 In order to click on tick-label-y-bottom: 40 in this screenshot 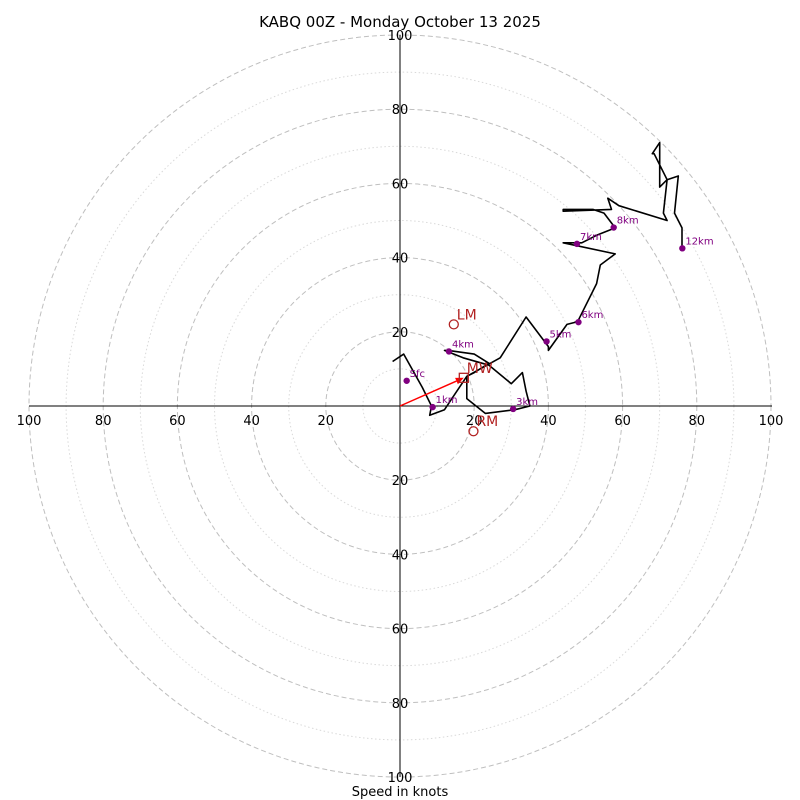, I will do `click(400, 555)`.